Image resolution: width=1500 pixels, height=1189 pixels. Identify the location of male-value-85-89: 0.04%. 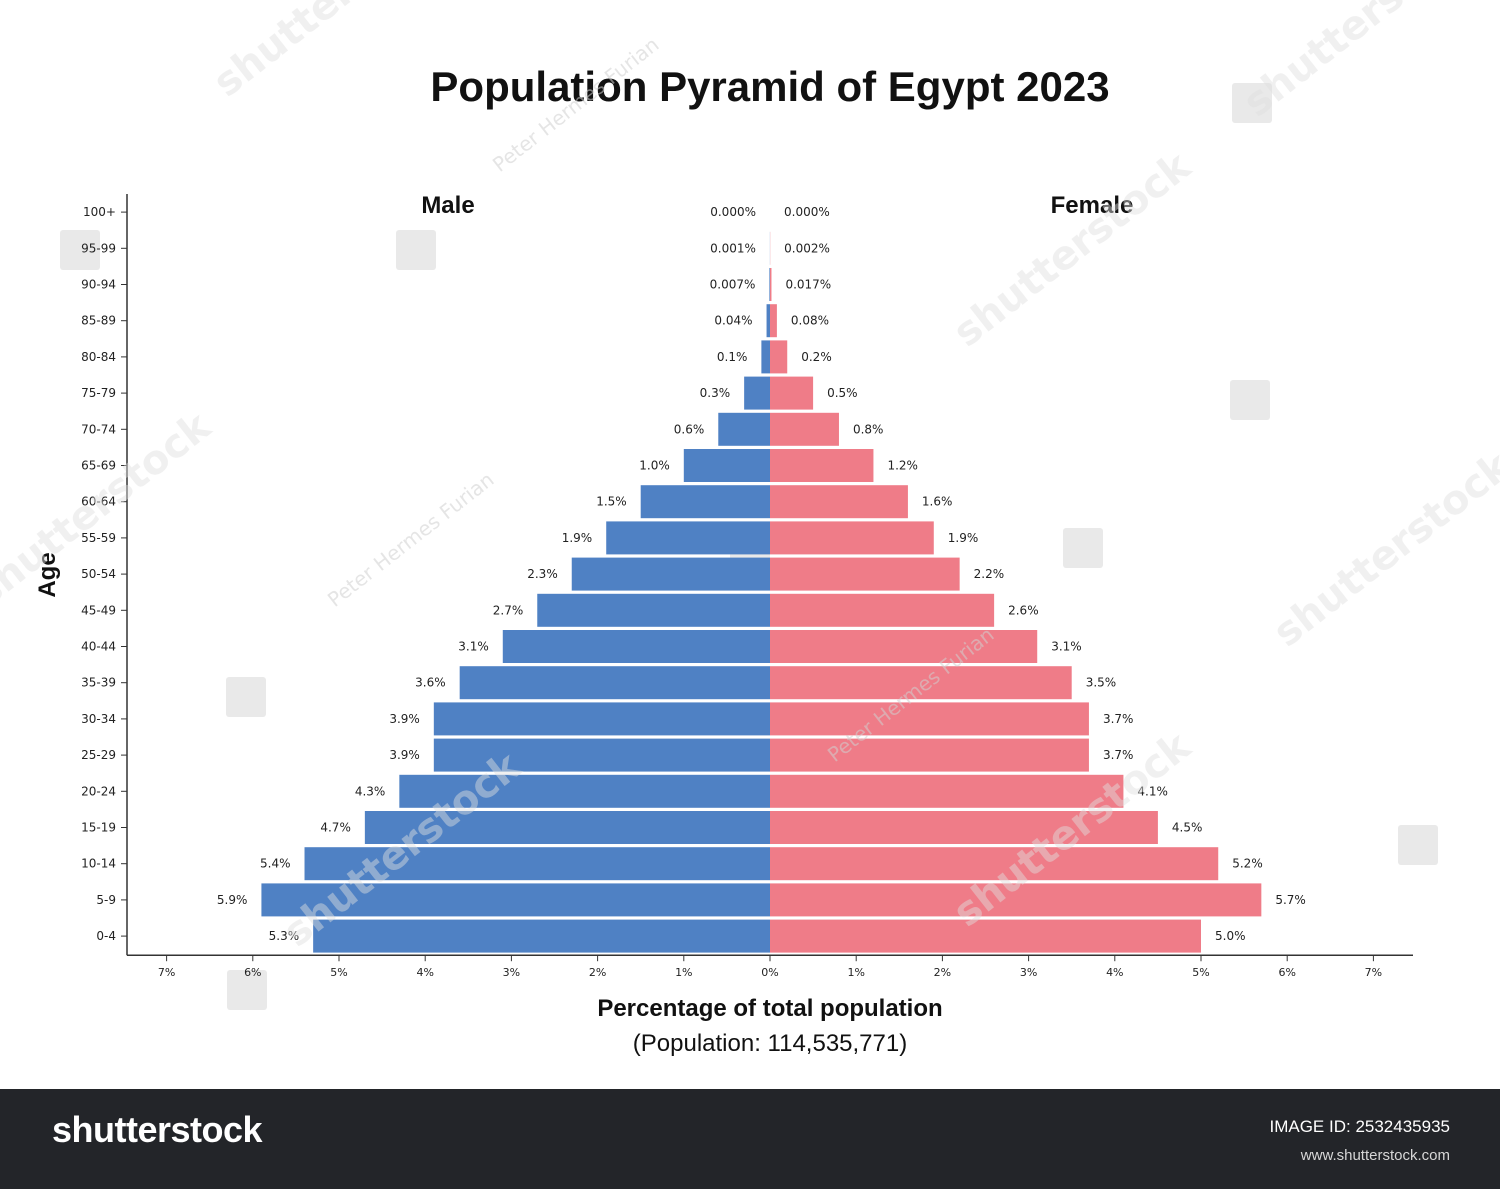
(733, 321).